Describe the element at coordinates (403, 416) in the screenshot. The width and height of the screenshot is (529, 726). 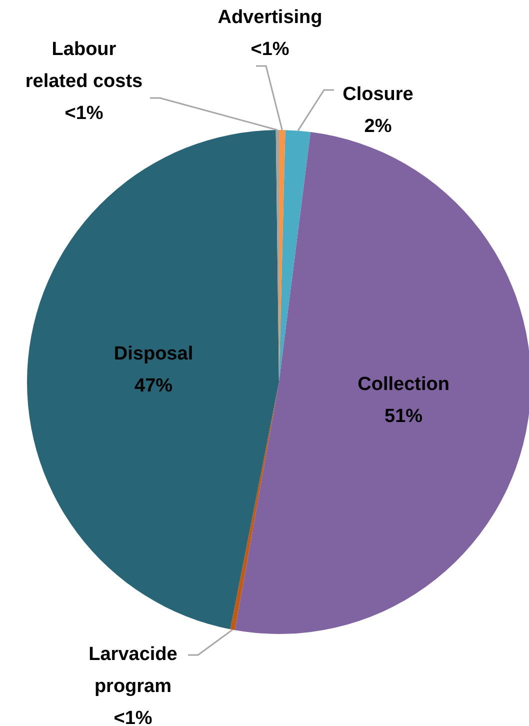
I see `data-label: 51%` at that location.